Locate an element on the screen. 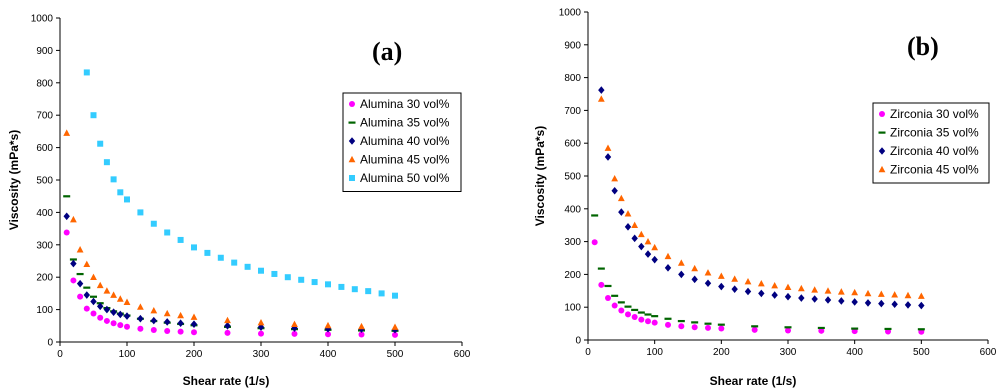 The width and height of the screenshot is (1000, 391). x-tick-label: 200 is located at coordinates (194, 354).